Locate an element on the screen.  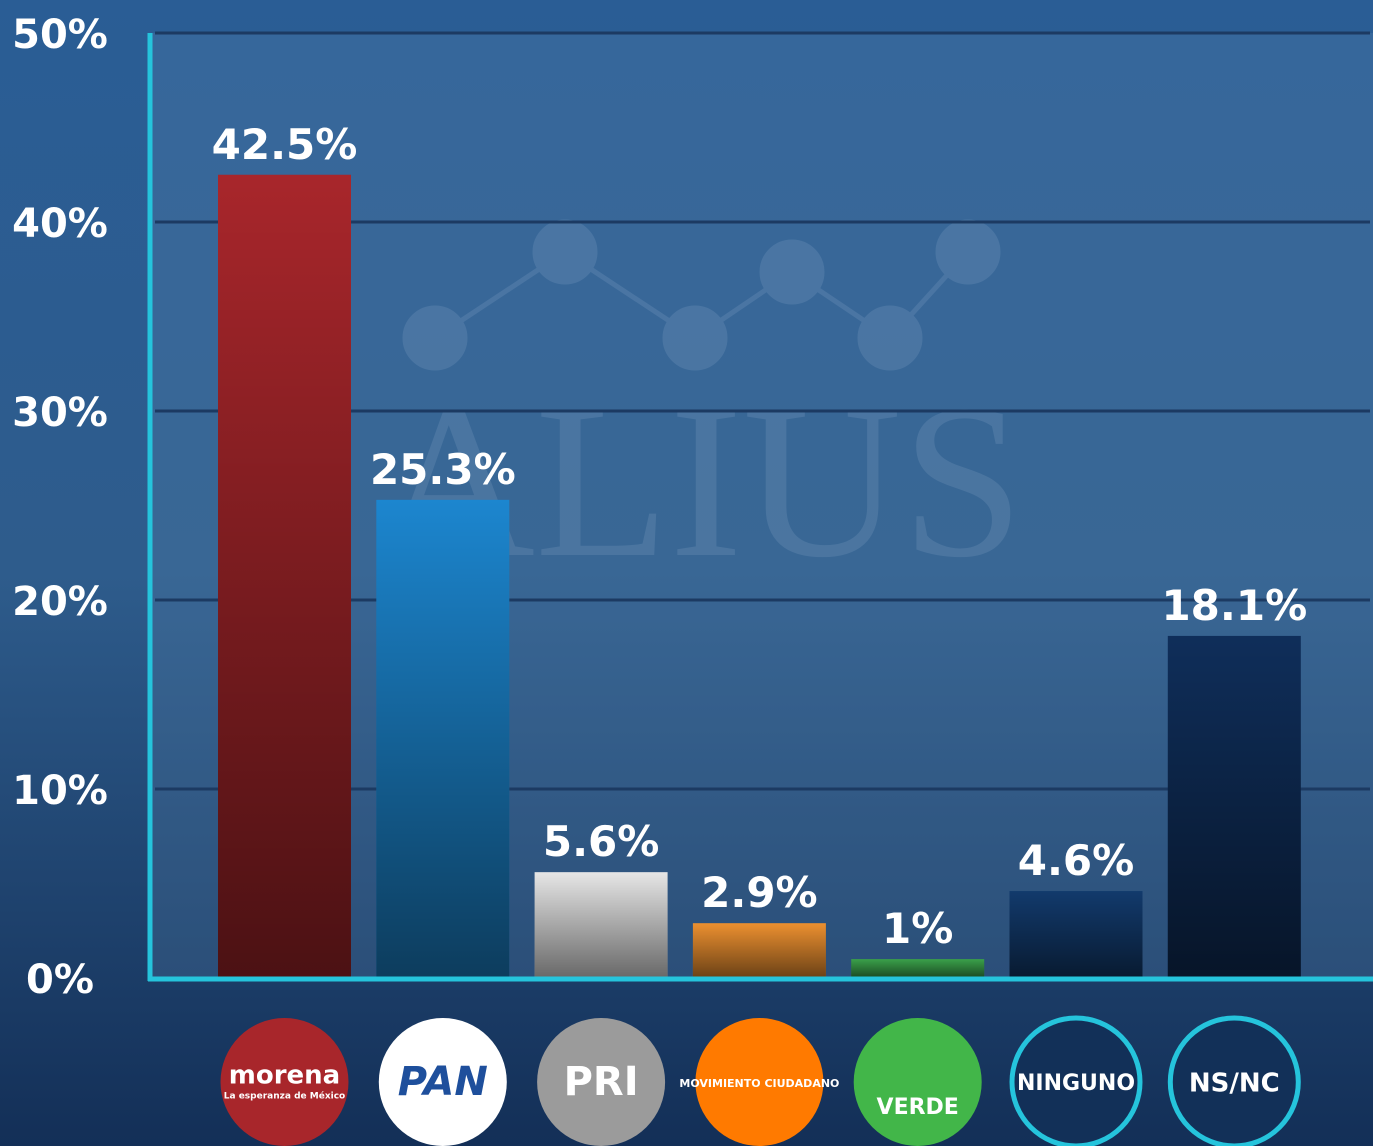
x-tick-label: PRI is located at coordinates (601, 1082).